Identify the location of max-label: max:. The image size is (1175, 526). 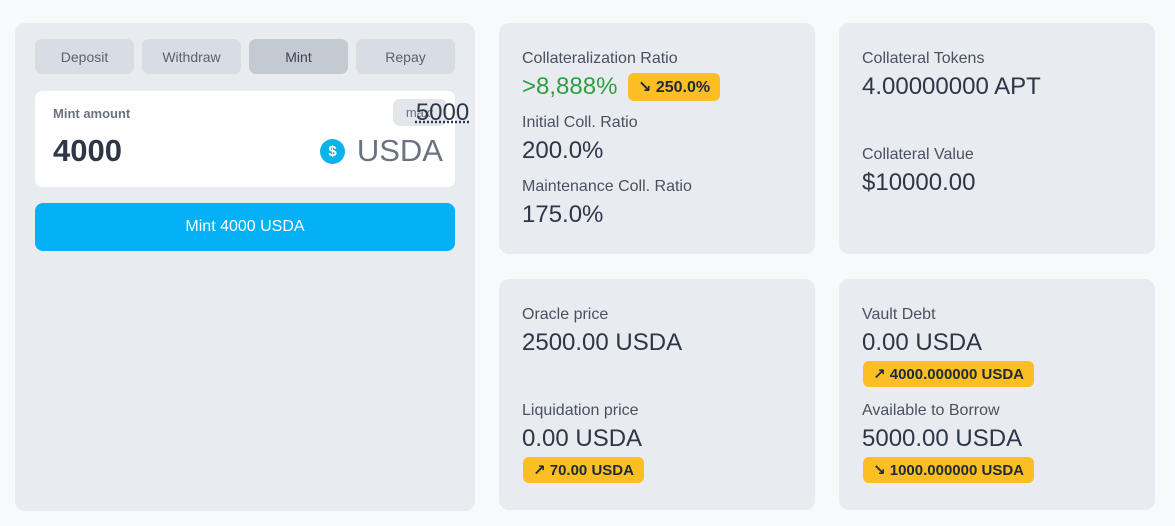
(419, 112).